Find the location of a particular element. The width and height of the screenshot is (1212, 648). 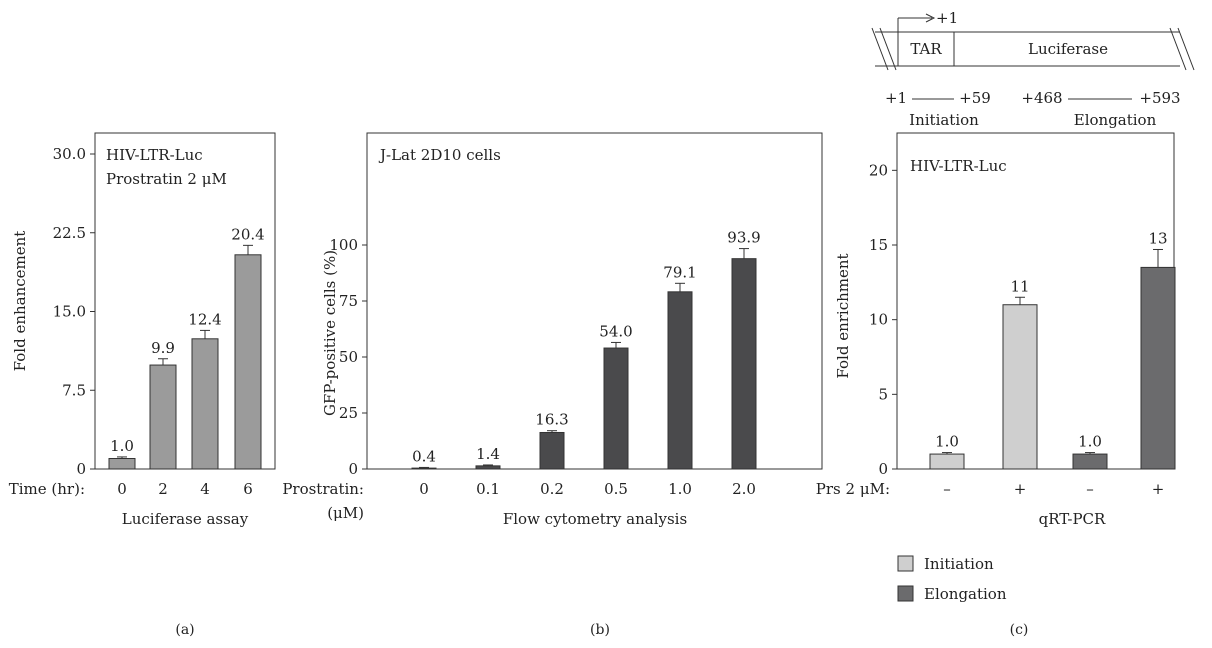

luciferase-label: Luciferase is located at coordinates (1068, 49).